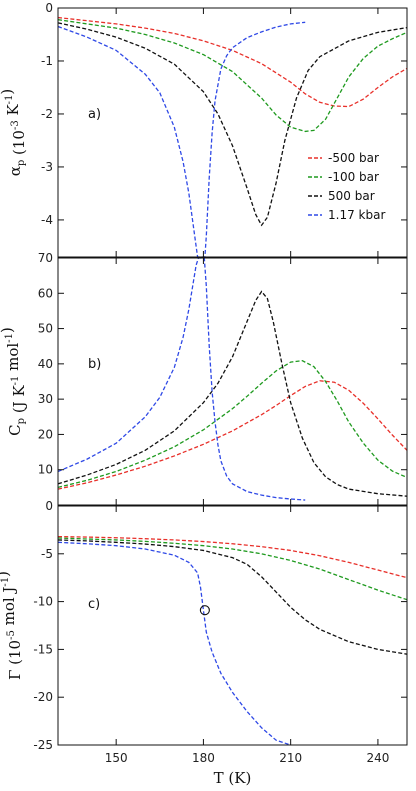 Image resolution: width=416 pixels, height=791 pixels. Describe the element at coordinates (45, 329) in the screenshot. I see `y-tick-label: 50` at that location.